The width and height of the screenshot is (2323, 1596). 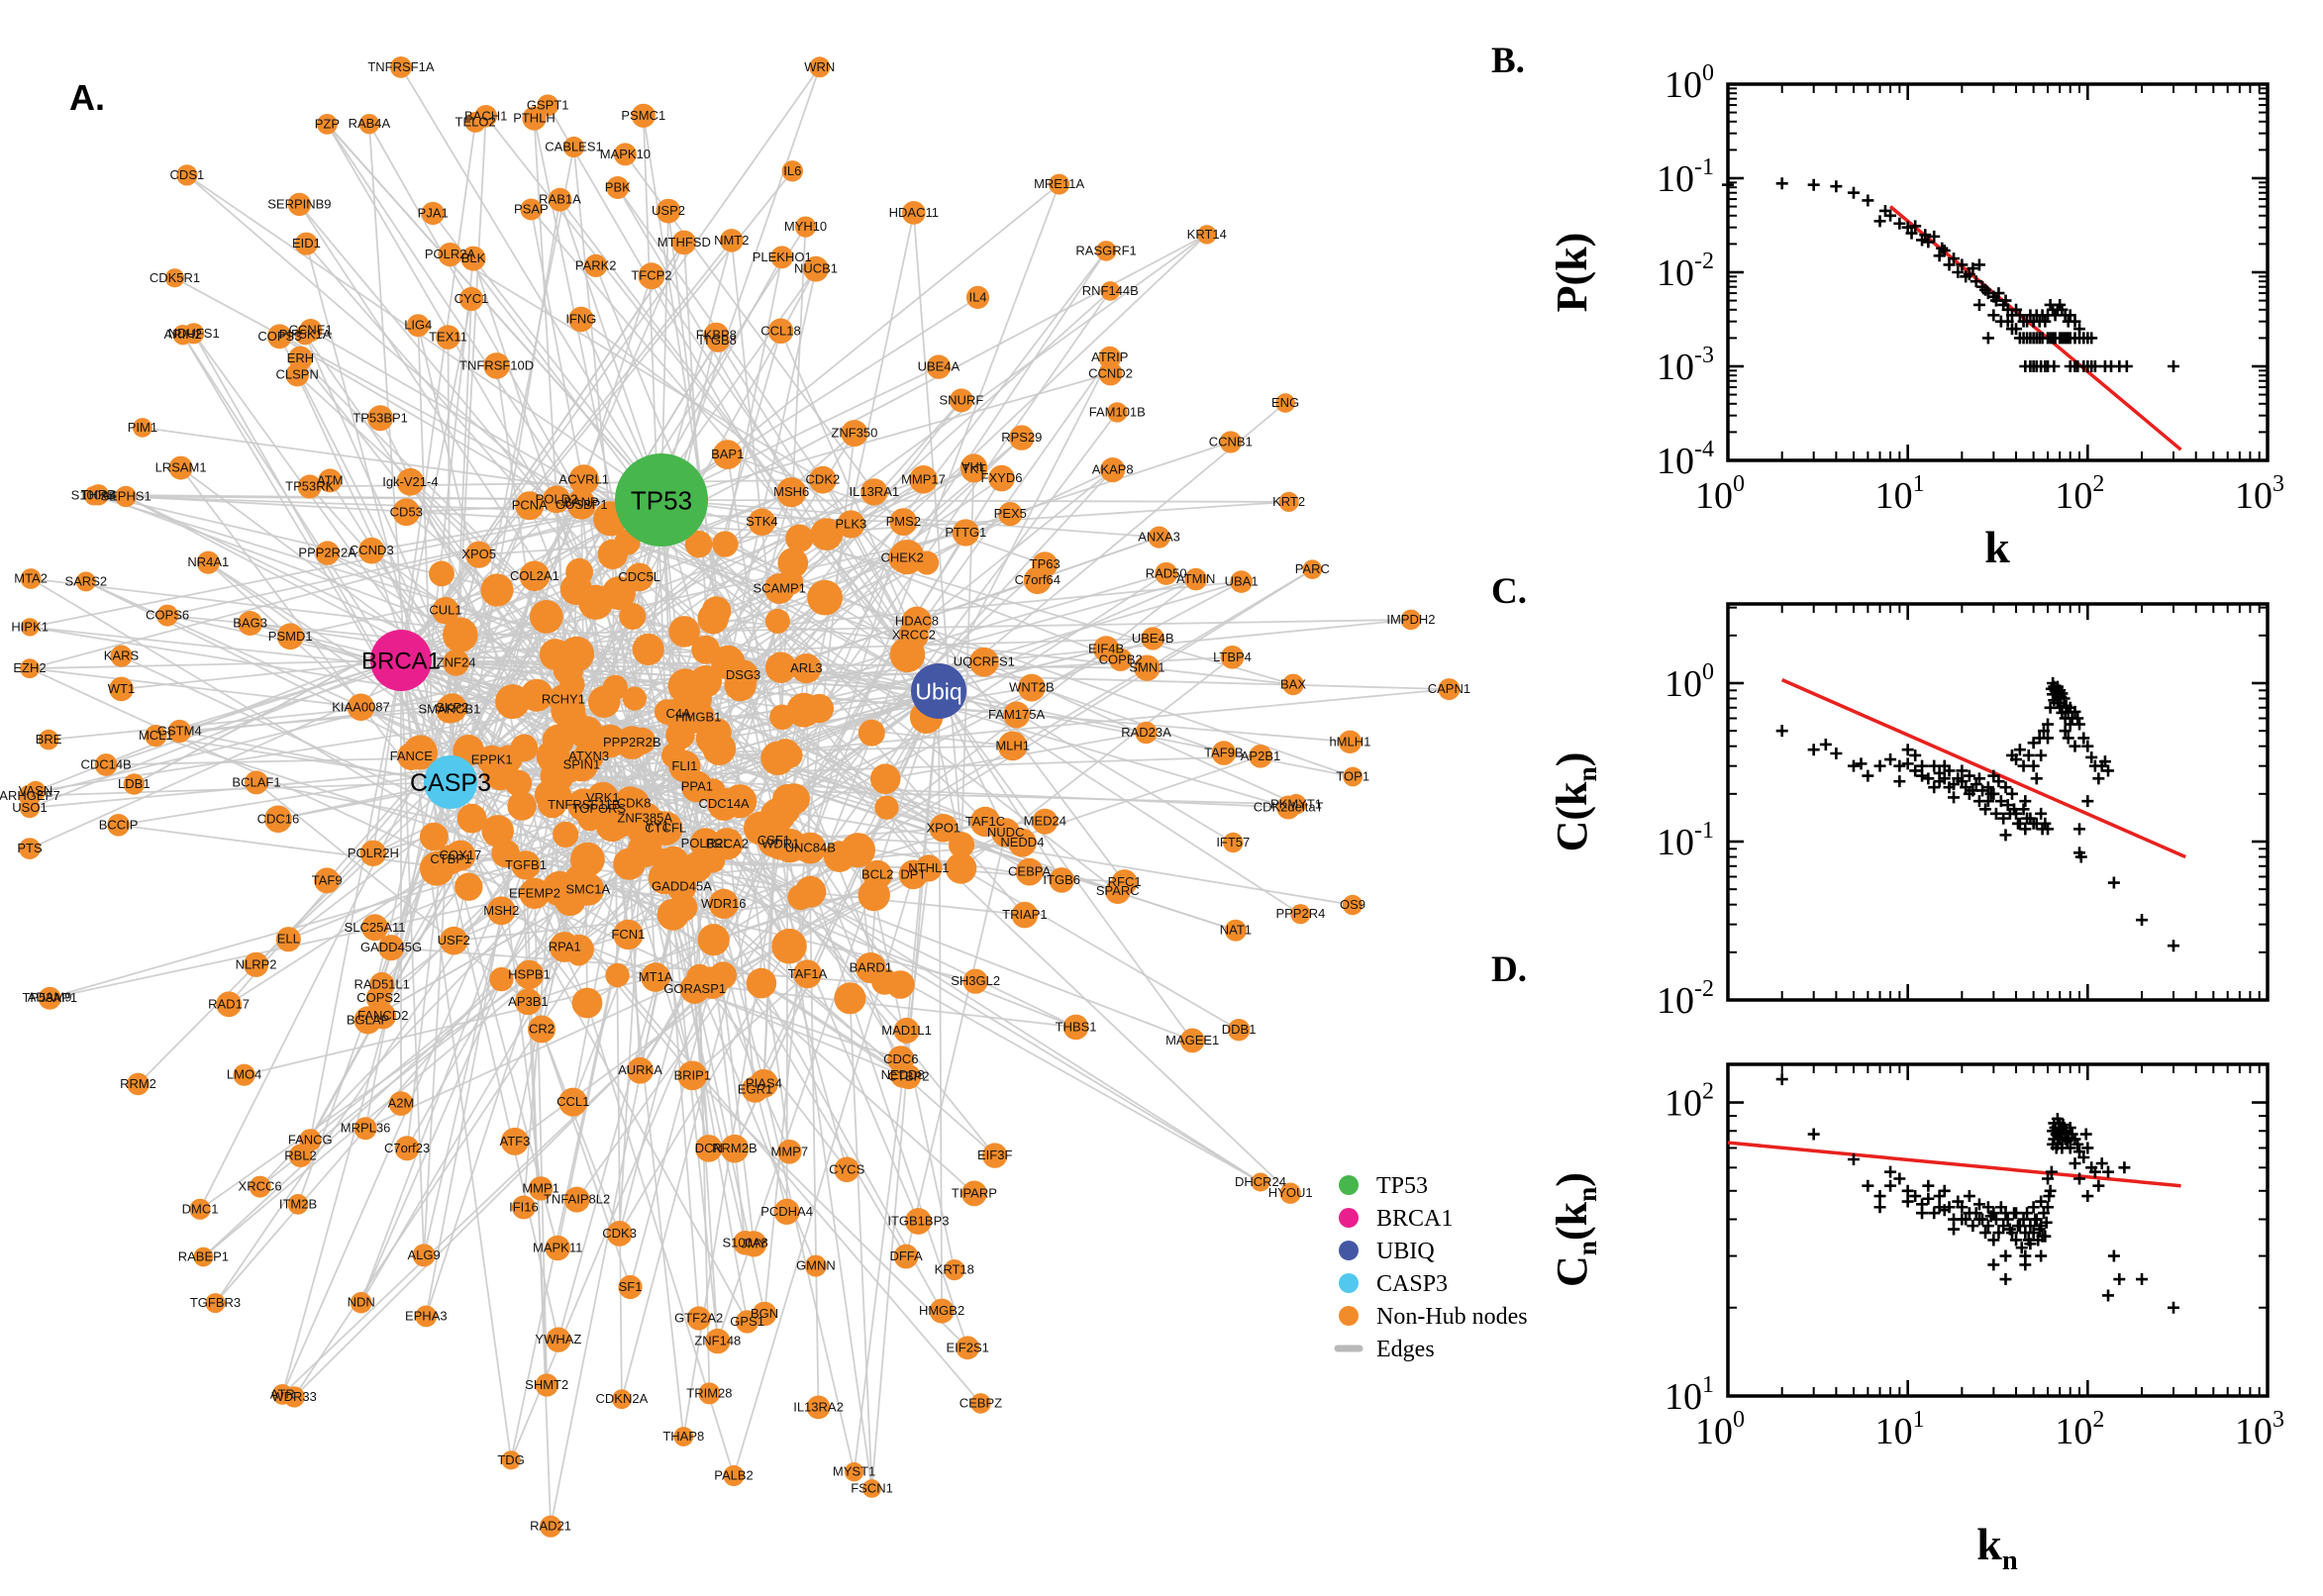 What do you see at coordinates (1025, 914) in the screenshot?
I see `network-node-label: TRIAP1` at bounding box center [1025, 914].